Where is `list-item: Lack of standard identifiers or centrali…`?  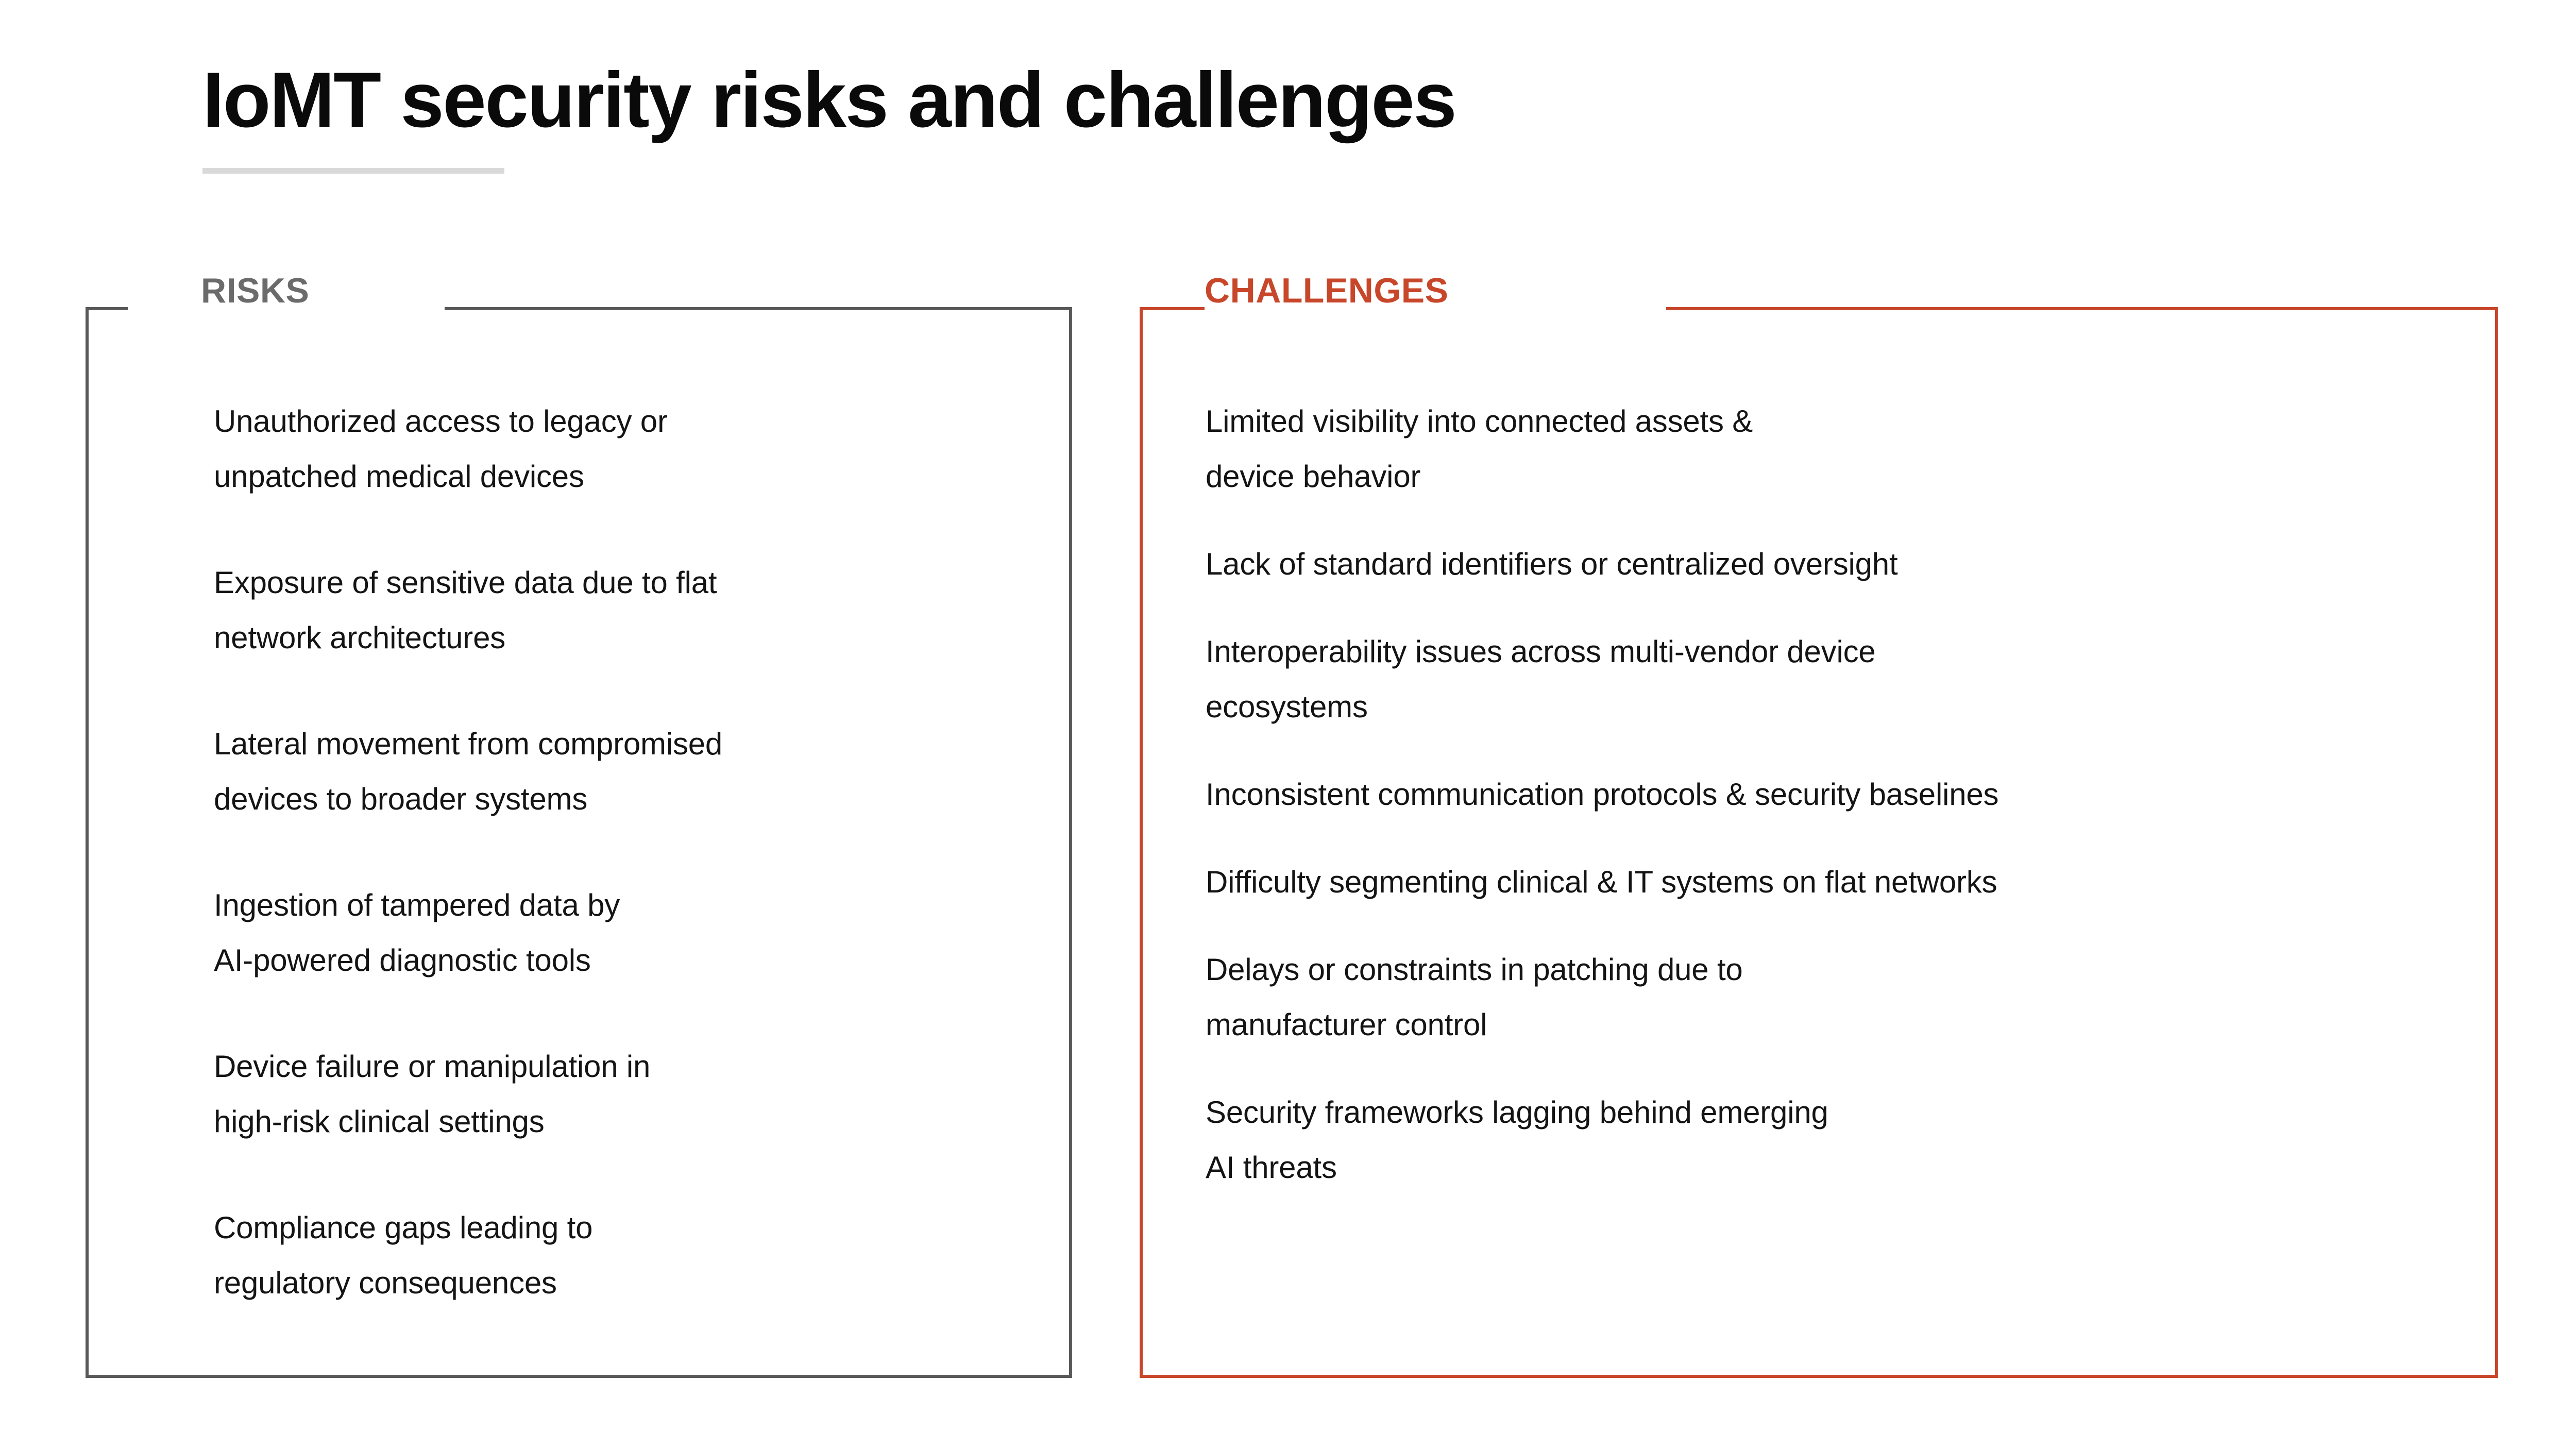
list-item: Lack of standard identifiers or centrali… is located at coordinates (1552, 564).